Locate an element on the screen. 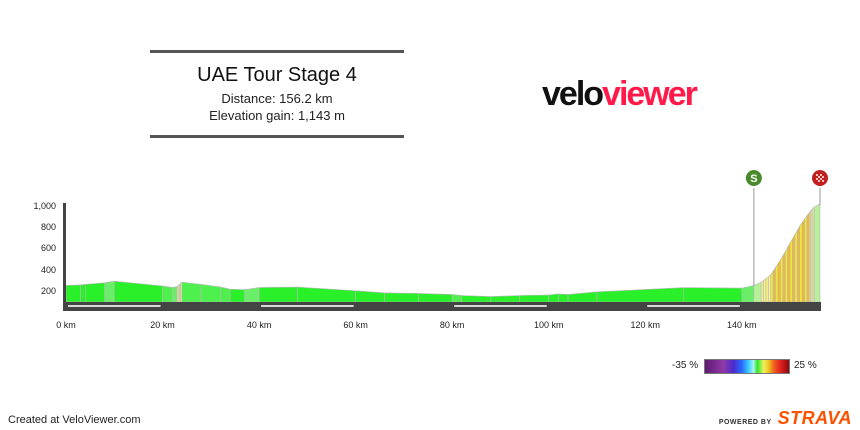  divider-bottom is located at coordinates (277, 136).